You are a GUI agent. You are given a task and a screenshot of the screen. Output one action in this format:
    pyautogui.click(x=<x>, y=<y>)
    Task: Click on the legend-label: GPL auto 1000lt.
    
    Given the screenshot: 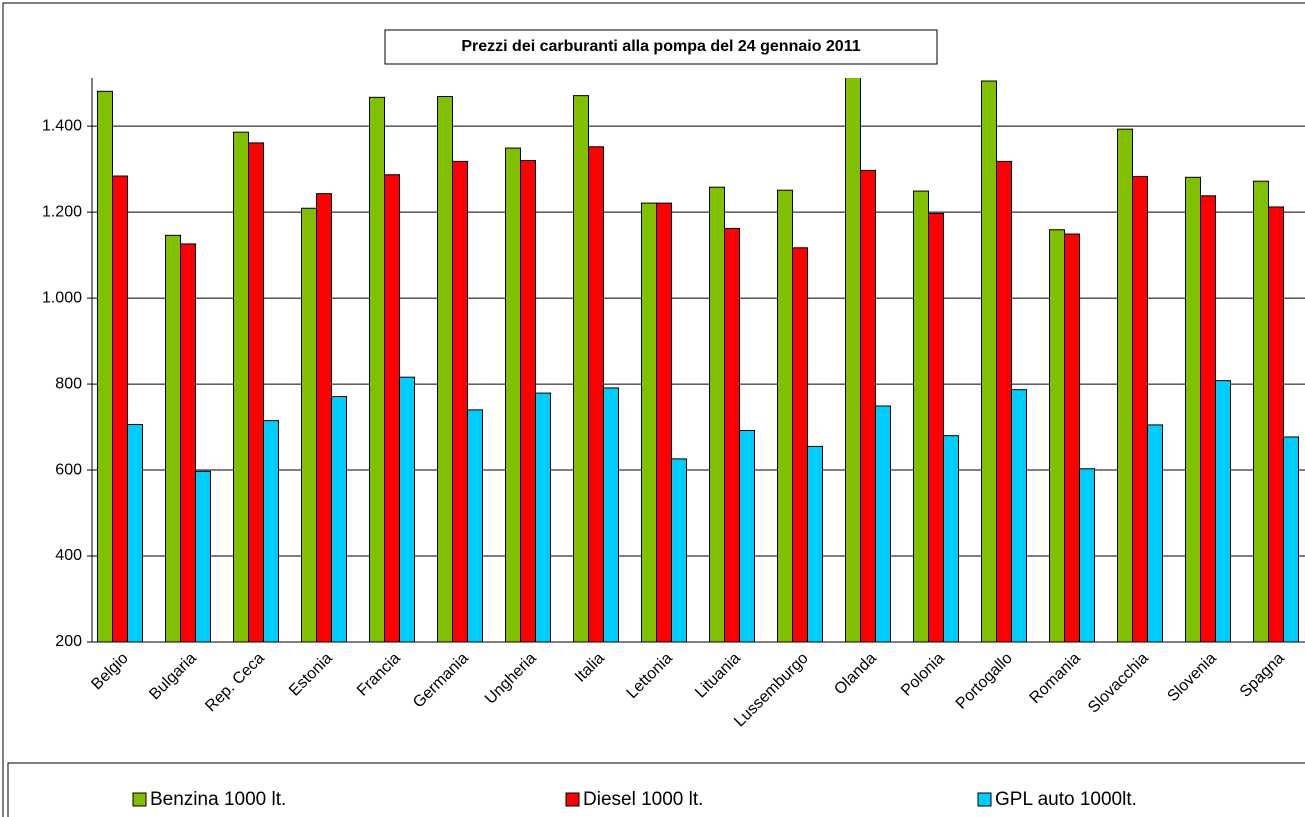 What is the action you would take?
    pyautogui.click(x=1066, y=799)
    